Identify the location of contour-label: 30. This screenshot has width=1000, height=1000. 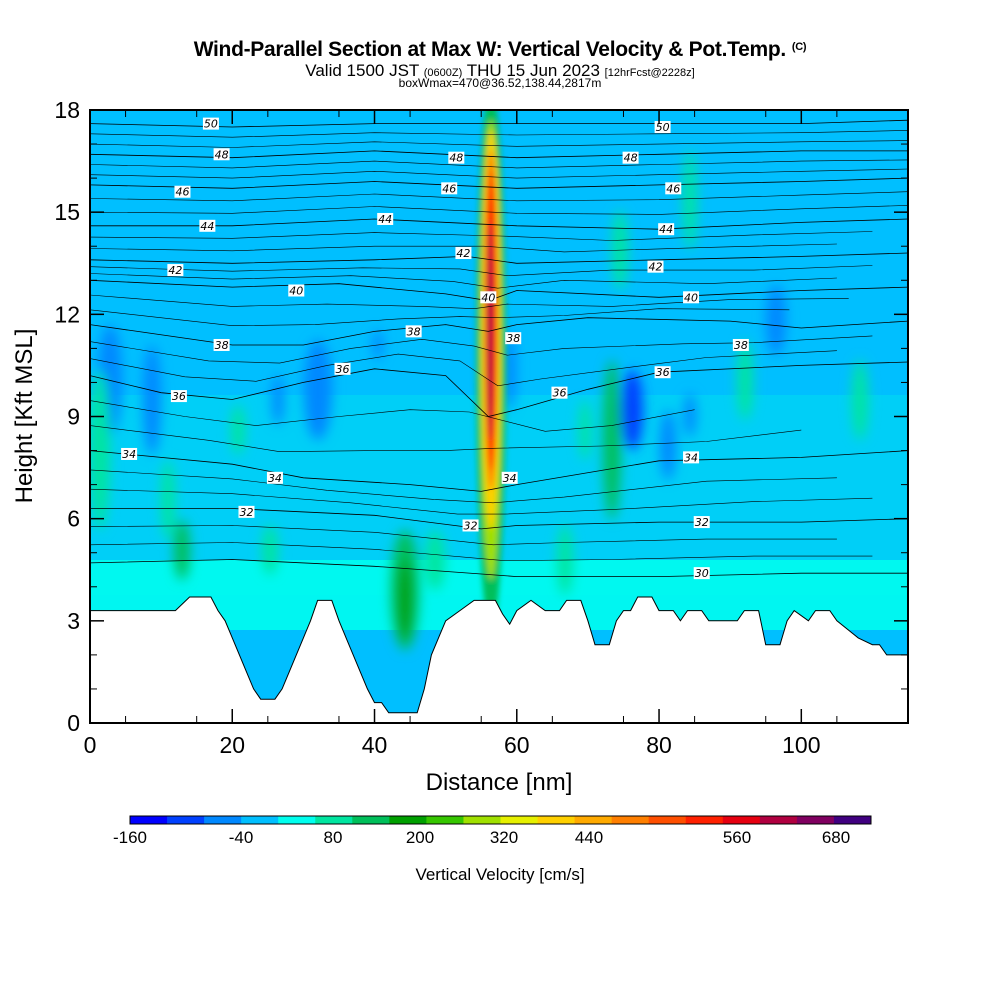
(702, 573).